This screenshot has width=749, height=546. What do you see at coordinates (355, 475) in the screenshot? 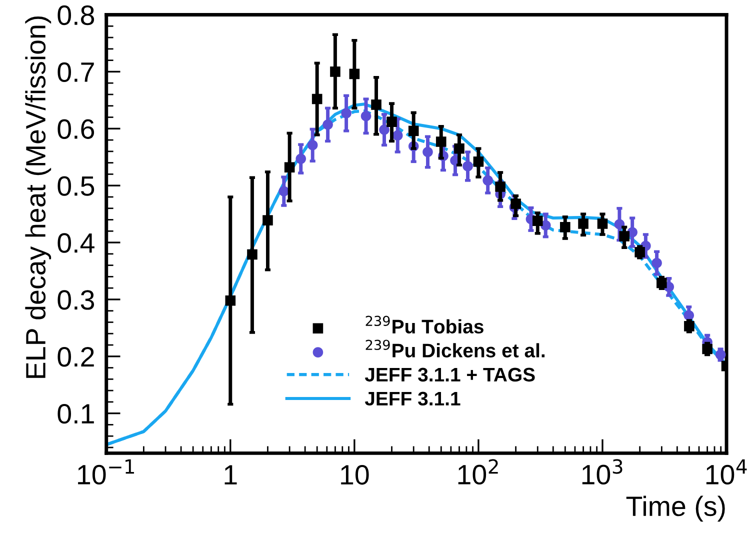
I see `x-tick-label: 10` at bounding box center [355, 475].